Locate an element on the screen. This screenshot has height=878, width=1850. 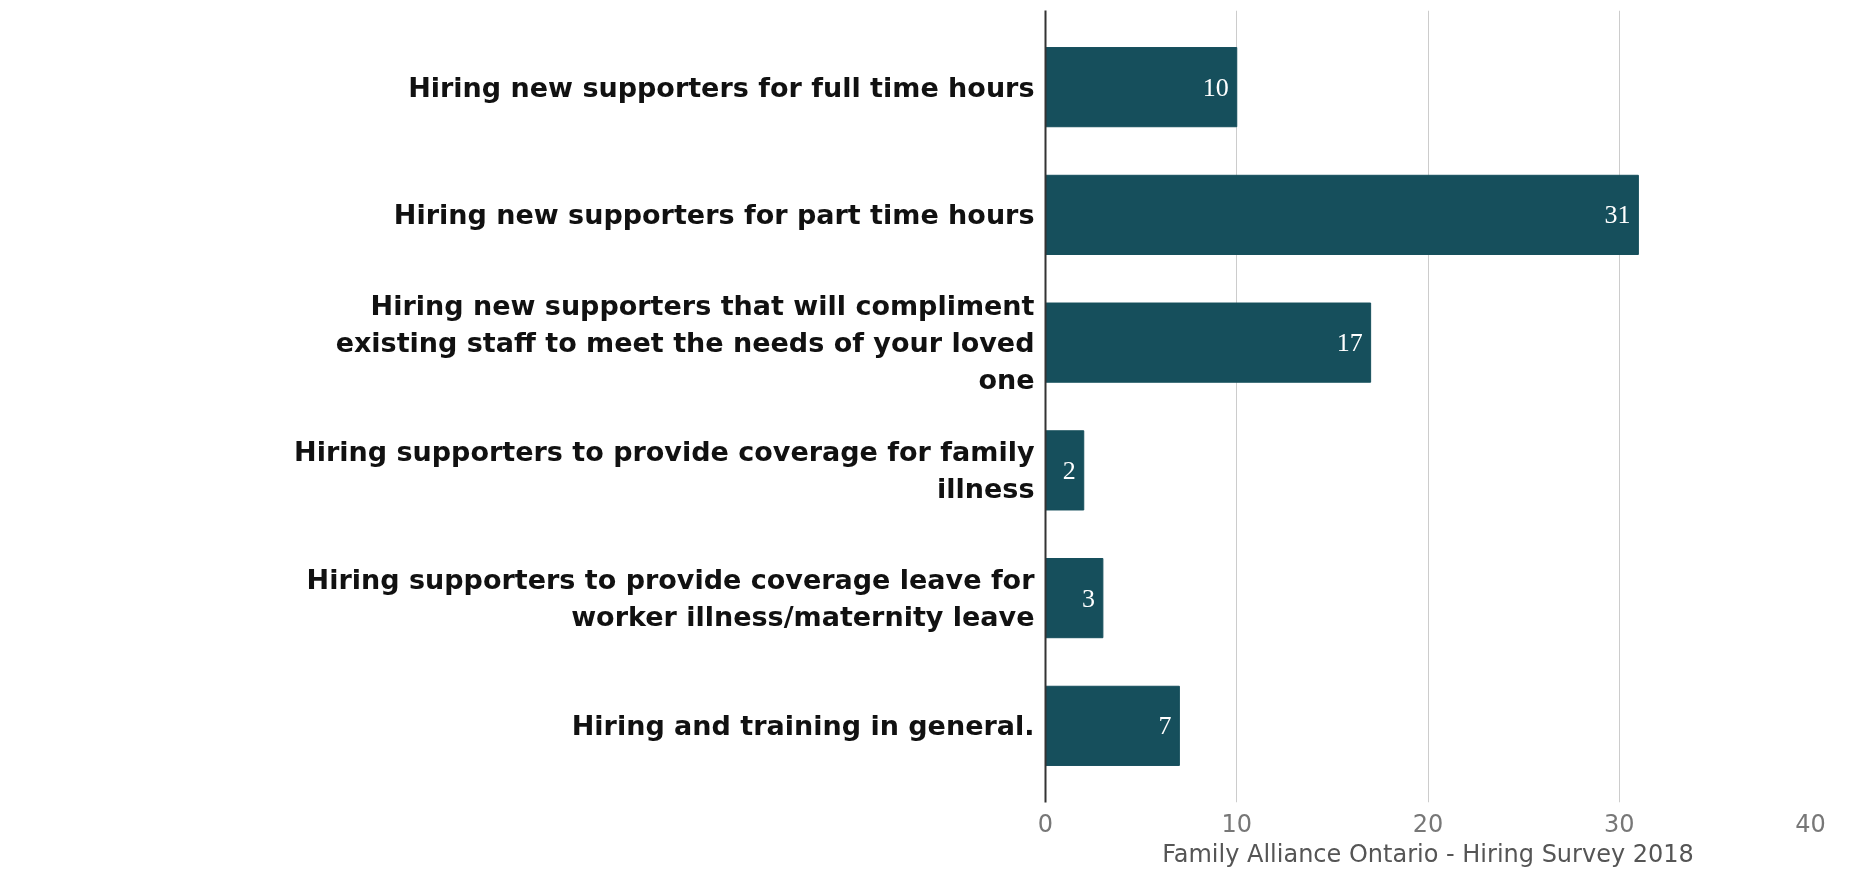
data-label: 3 is located at coordinates (1088, 598).